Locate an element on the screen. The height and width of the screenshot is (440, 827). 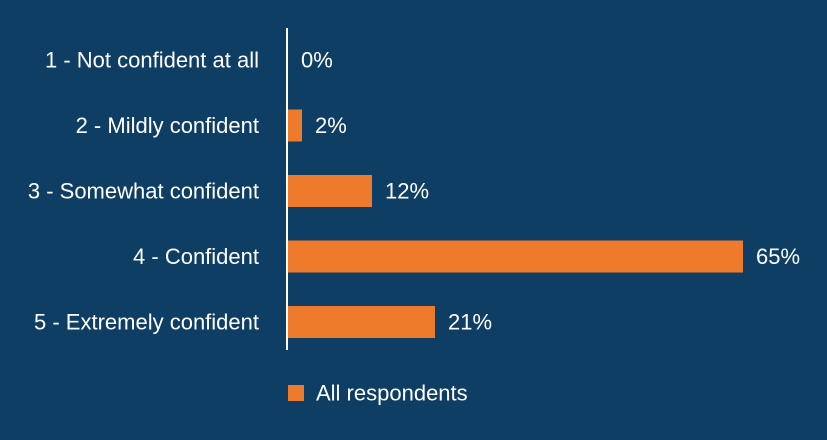
category-label: 4 - Confident is located at coordinates (196, 256).